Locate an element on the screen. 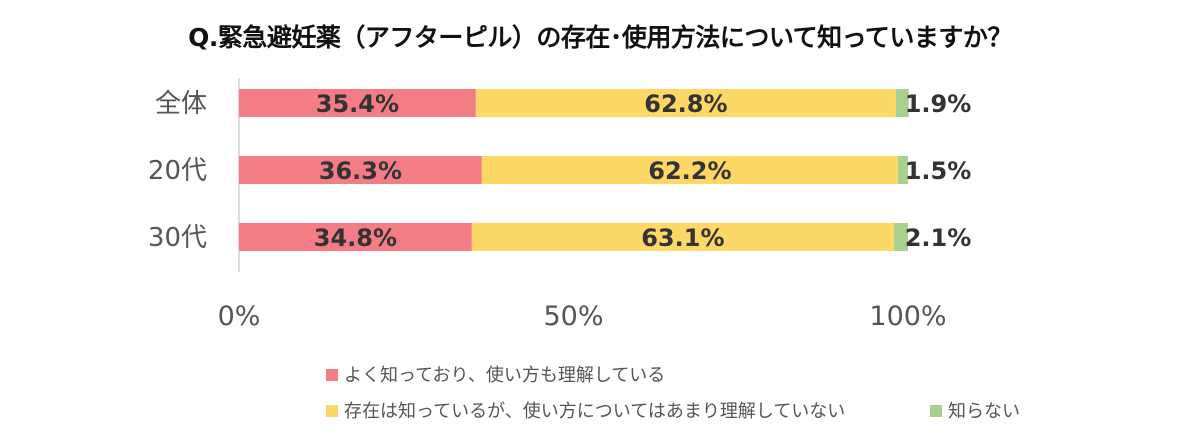 Image resolution: width=1200 pixels, height=434 pixels. category-label: 20代 is located at coordinates (177, 171).